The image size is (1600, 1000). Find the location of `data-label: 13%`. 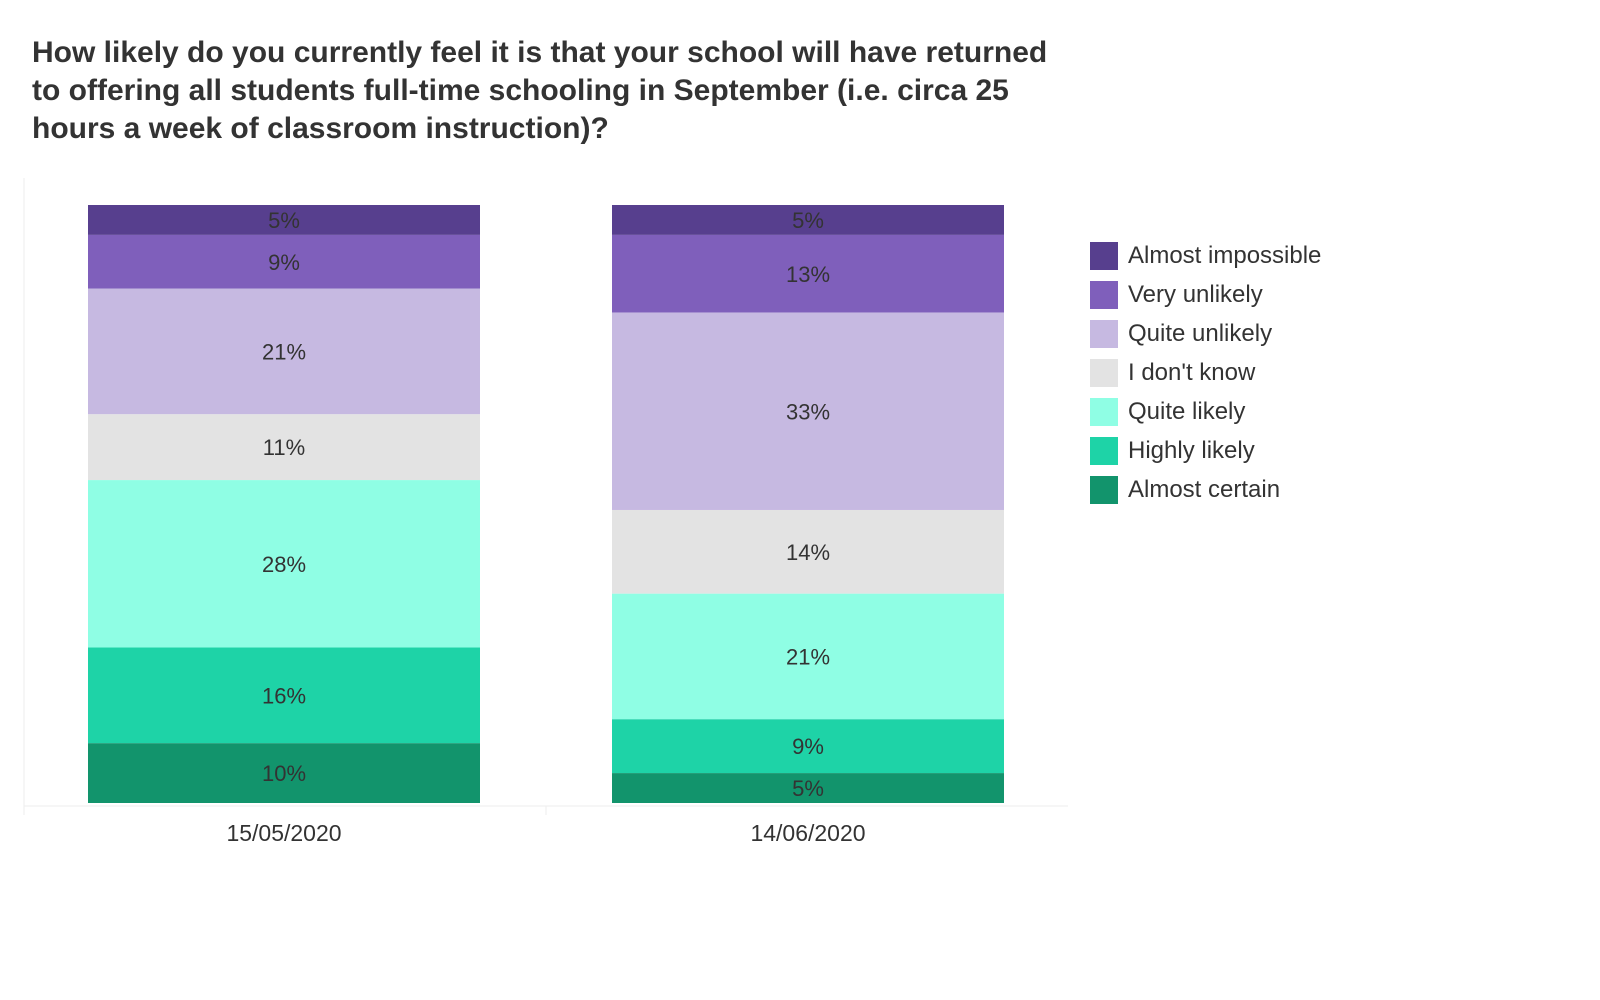

data-label: 13% is located at coordinates (808, 274).